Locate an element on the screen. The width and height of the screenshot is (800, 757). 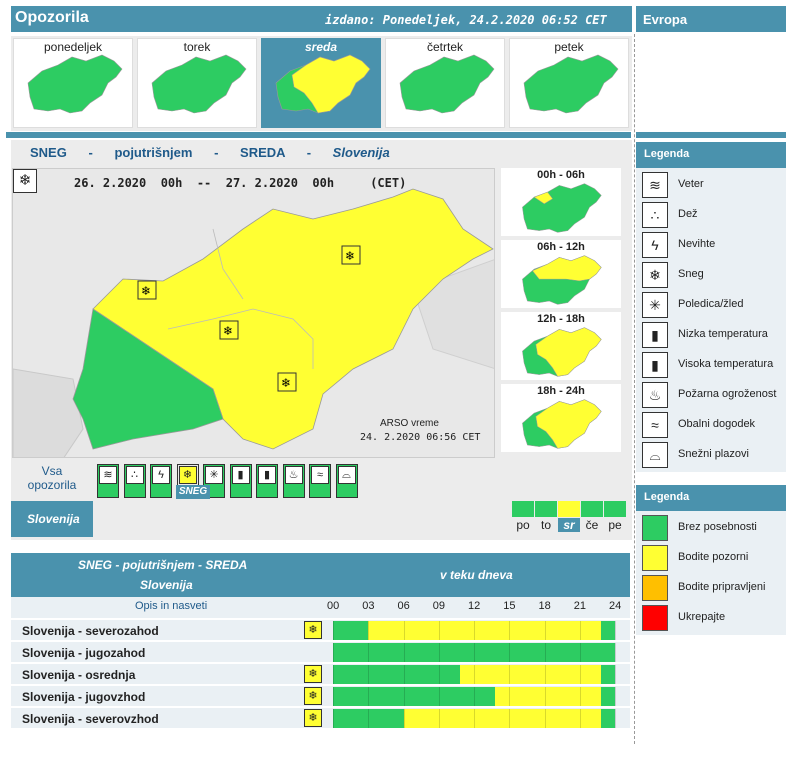
legend2-title-bar is located at coordinates (711, 498).